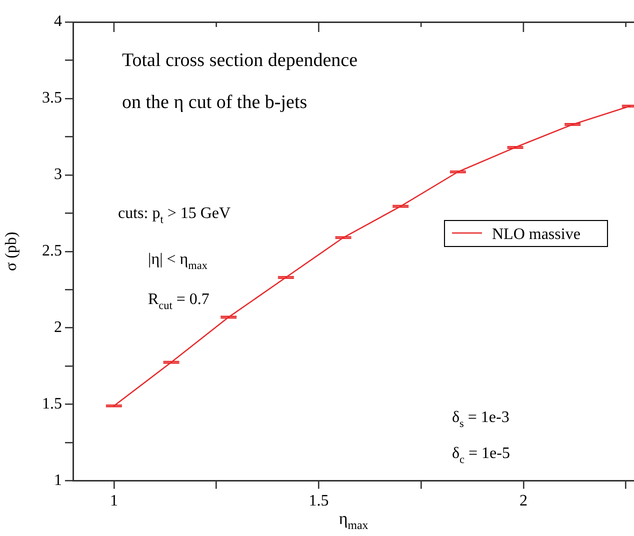  What do you see at coordinates (52, 251) in the screenshot?
I see `y-tick-label: 2.5` at bounding box center [52, 251].